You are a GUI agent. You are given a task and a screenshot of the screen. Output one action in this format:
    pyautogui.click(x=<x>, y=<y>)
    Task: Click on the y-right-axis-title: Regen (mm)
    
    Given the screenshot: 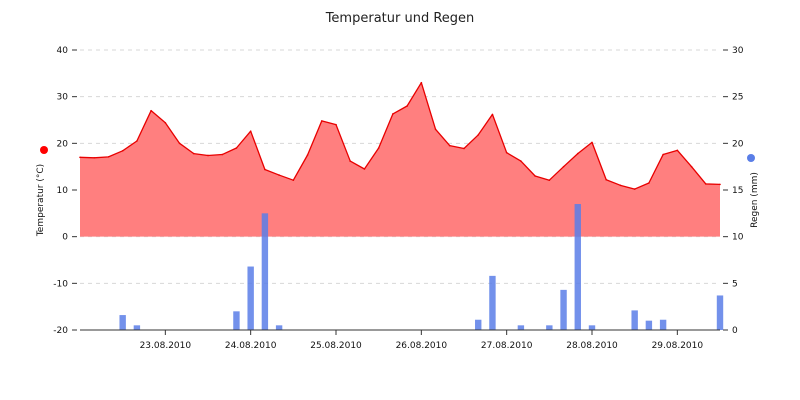 What is the action you would take?
    pyautogui.click(x=755, y=200)
    